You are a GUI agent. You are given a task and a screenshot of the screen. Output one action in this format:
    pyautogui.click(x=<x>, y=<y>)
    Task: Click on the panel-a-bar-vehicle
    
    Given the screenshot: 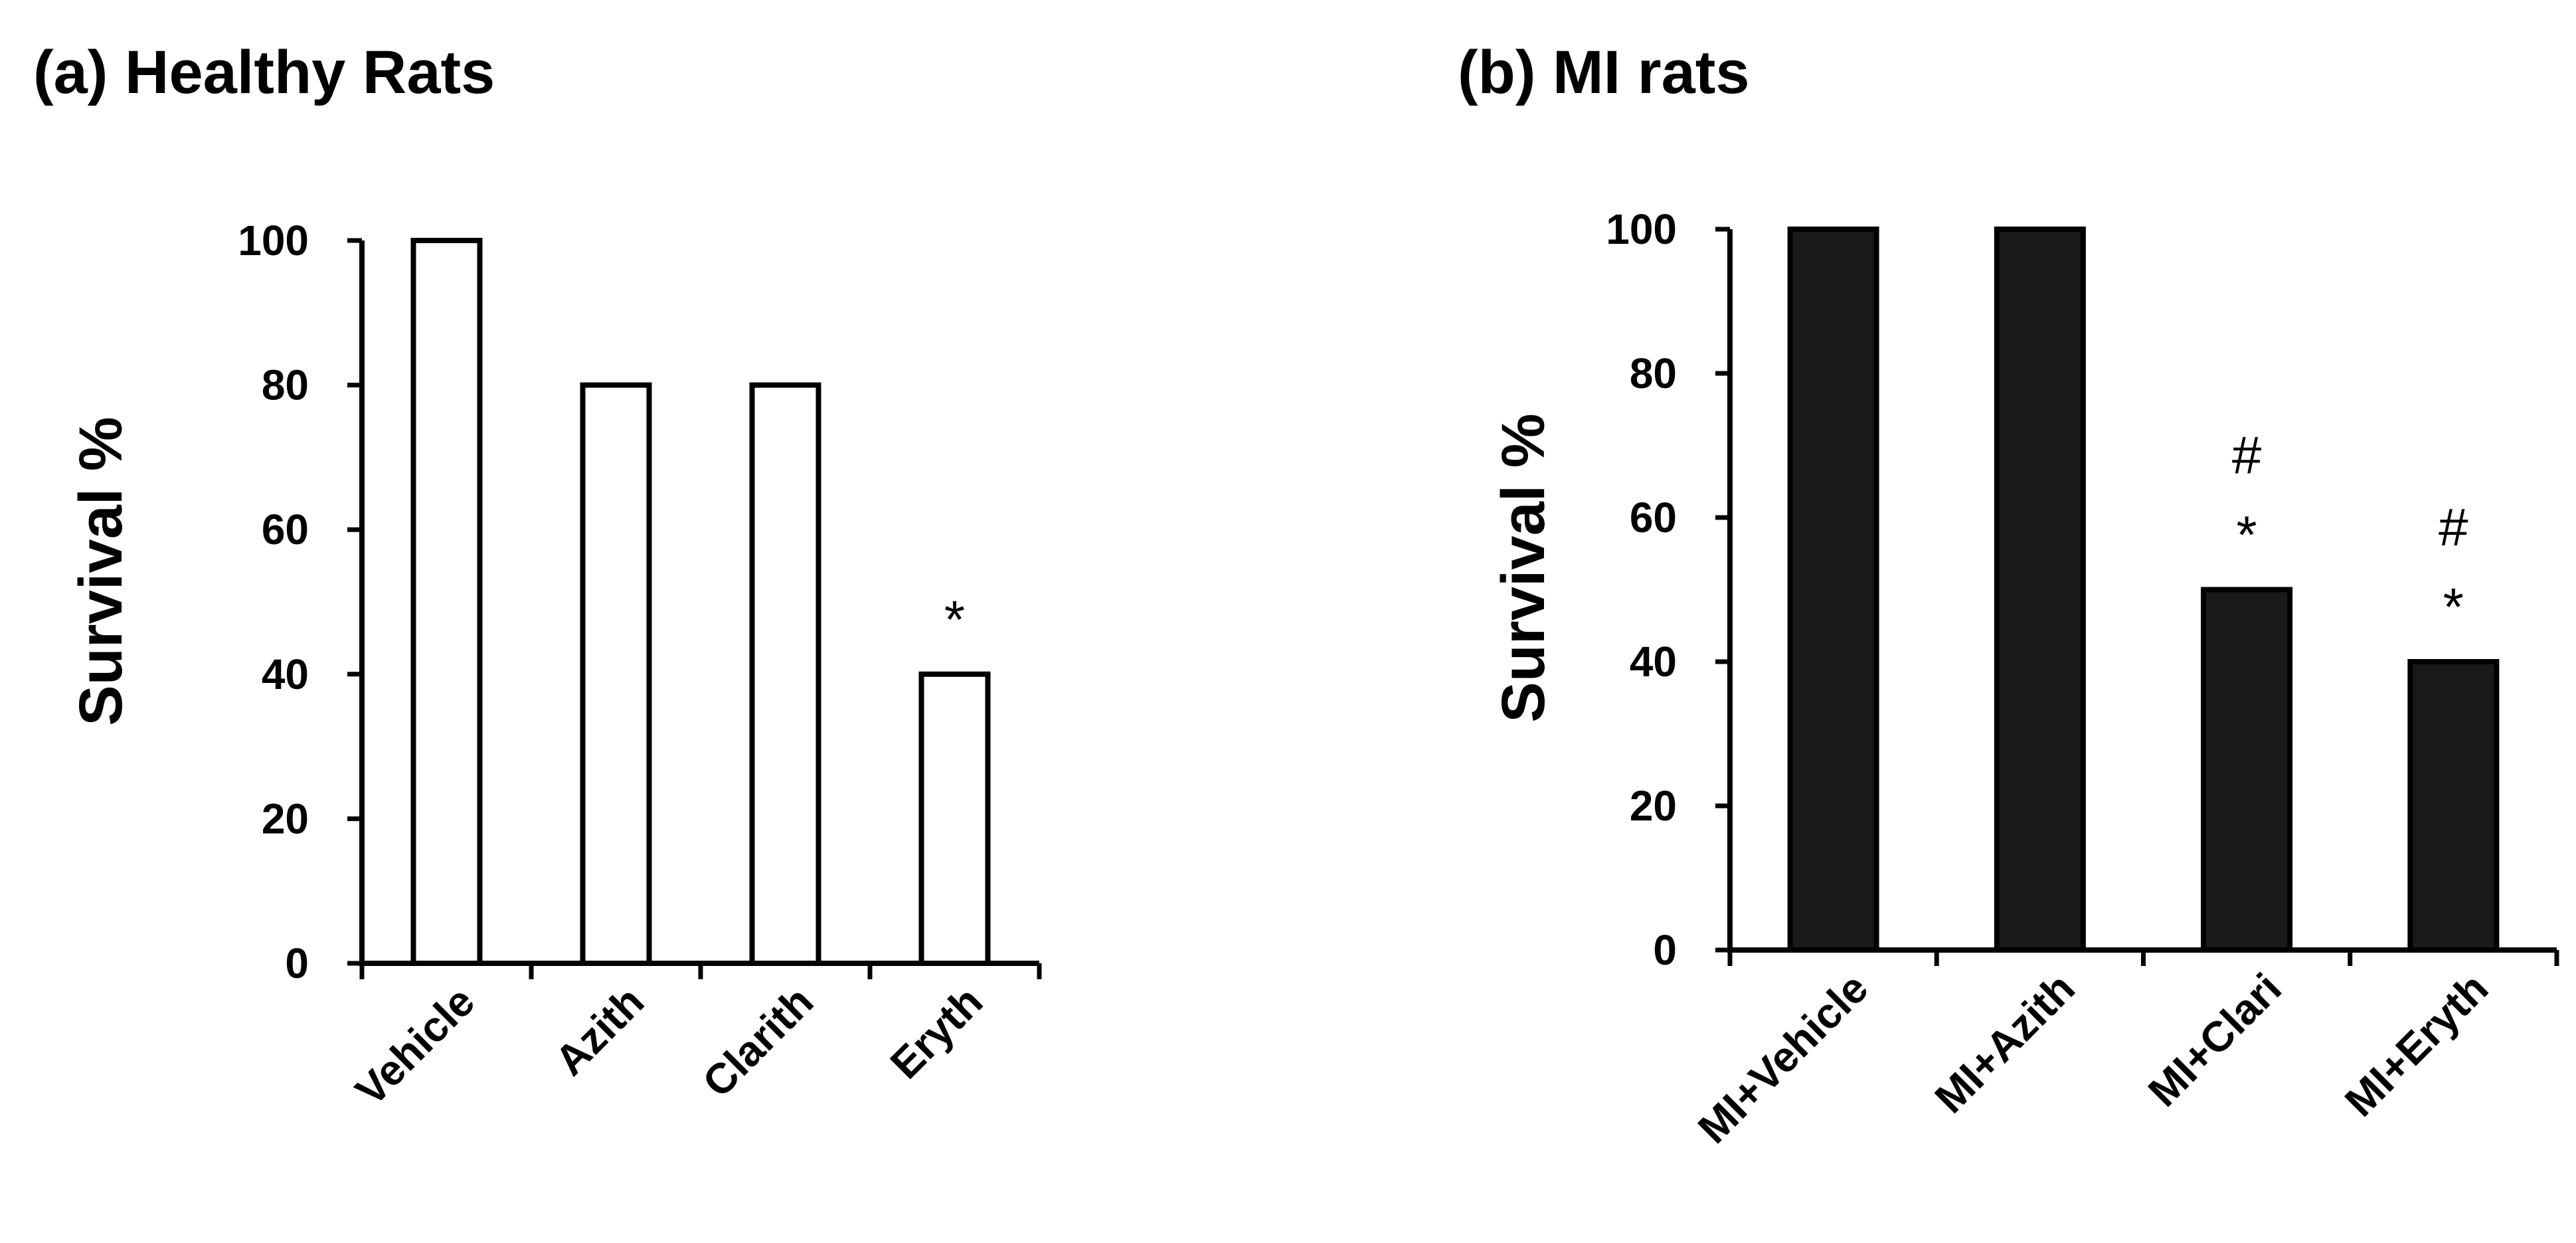 What is the action you would take?
    pyautogui.click(x=446, y=602)
    